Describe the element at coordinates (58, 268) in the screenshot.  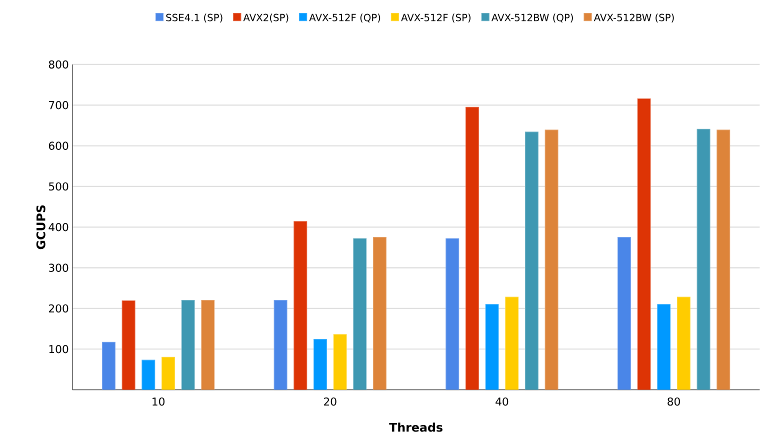
I see `y-tick-label: 300` at that location.